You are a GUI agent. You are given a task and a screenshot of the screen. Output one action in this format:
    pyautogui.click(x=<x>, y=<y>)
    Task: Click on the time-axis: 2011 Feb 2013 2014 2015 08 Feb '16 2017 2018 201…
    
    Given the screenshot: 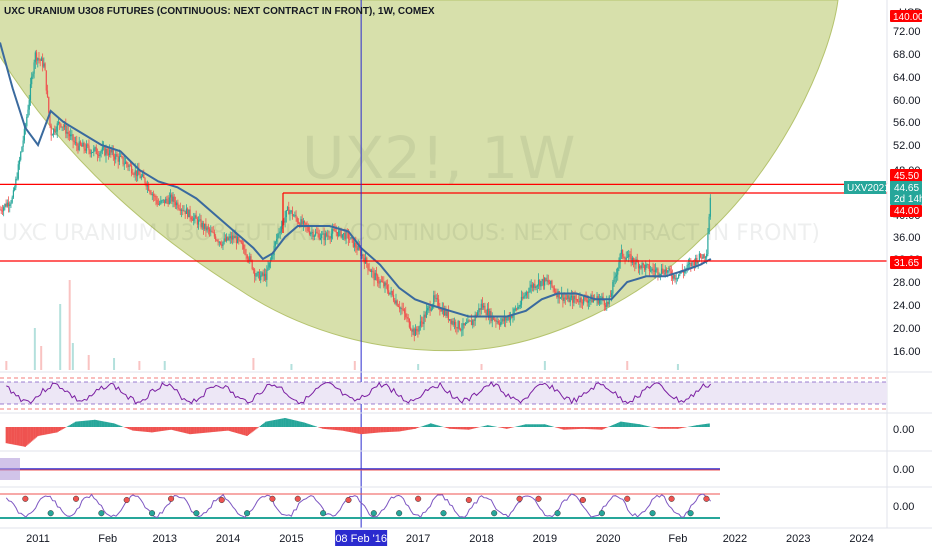 What is the action you would take?
    pyautogui.click(x=450, y=538)
    